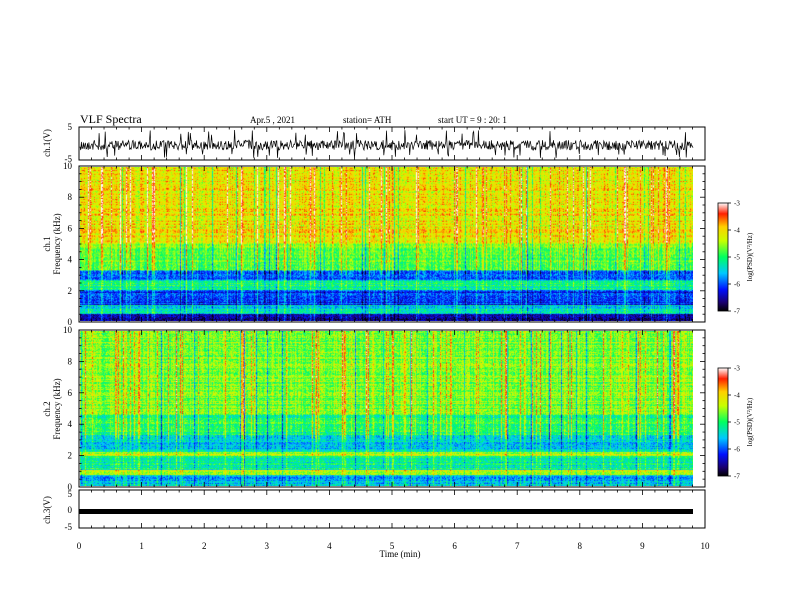 The height and width of the screenshot is (612, 792). I want to click on colorbar-ch2, so click(723, 422).